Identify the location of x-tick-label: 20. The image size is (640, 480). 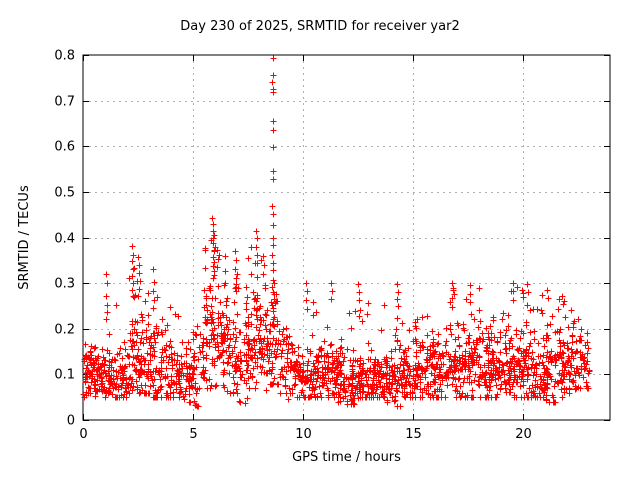
(523, 434).